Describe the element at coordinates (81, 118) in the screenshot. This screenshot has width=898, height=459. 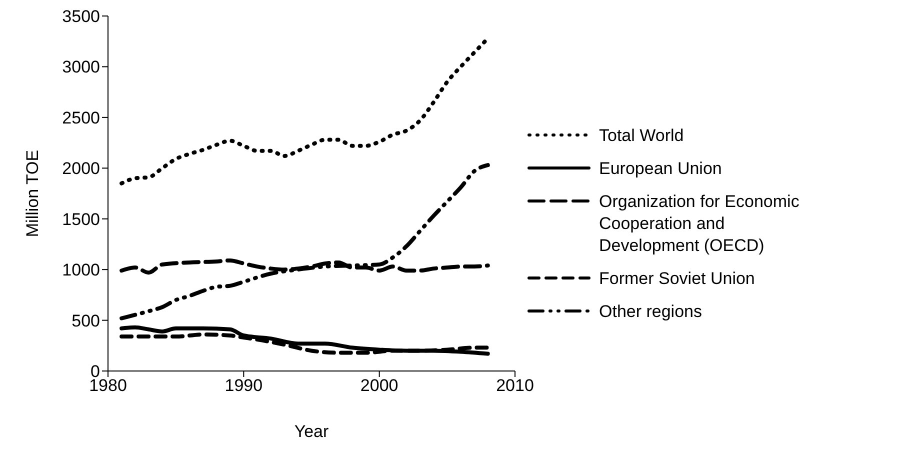
I see `y-tick-label: 2500` at that location.